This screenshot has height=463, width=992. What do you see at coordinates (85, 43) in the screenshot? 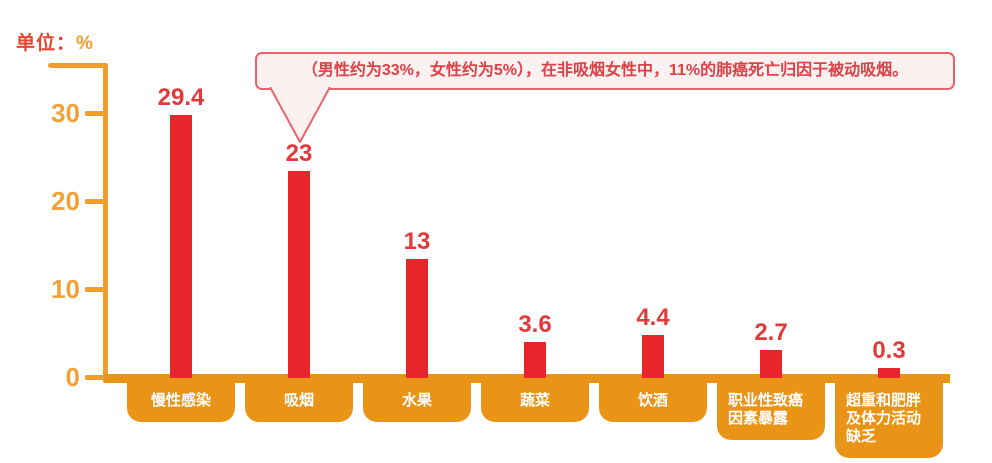
I see `unit-label-percent: %` at bounding box center [85, 43].